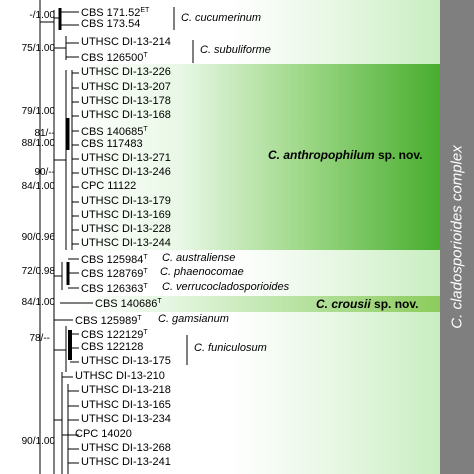 This screenshot has width=474, height=474. What do you see at coordinates (126, 361) in the screenshot?
I see `taxon-label: UTHSC DI-13-175` at bounding box center [126, 361].